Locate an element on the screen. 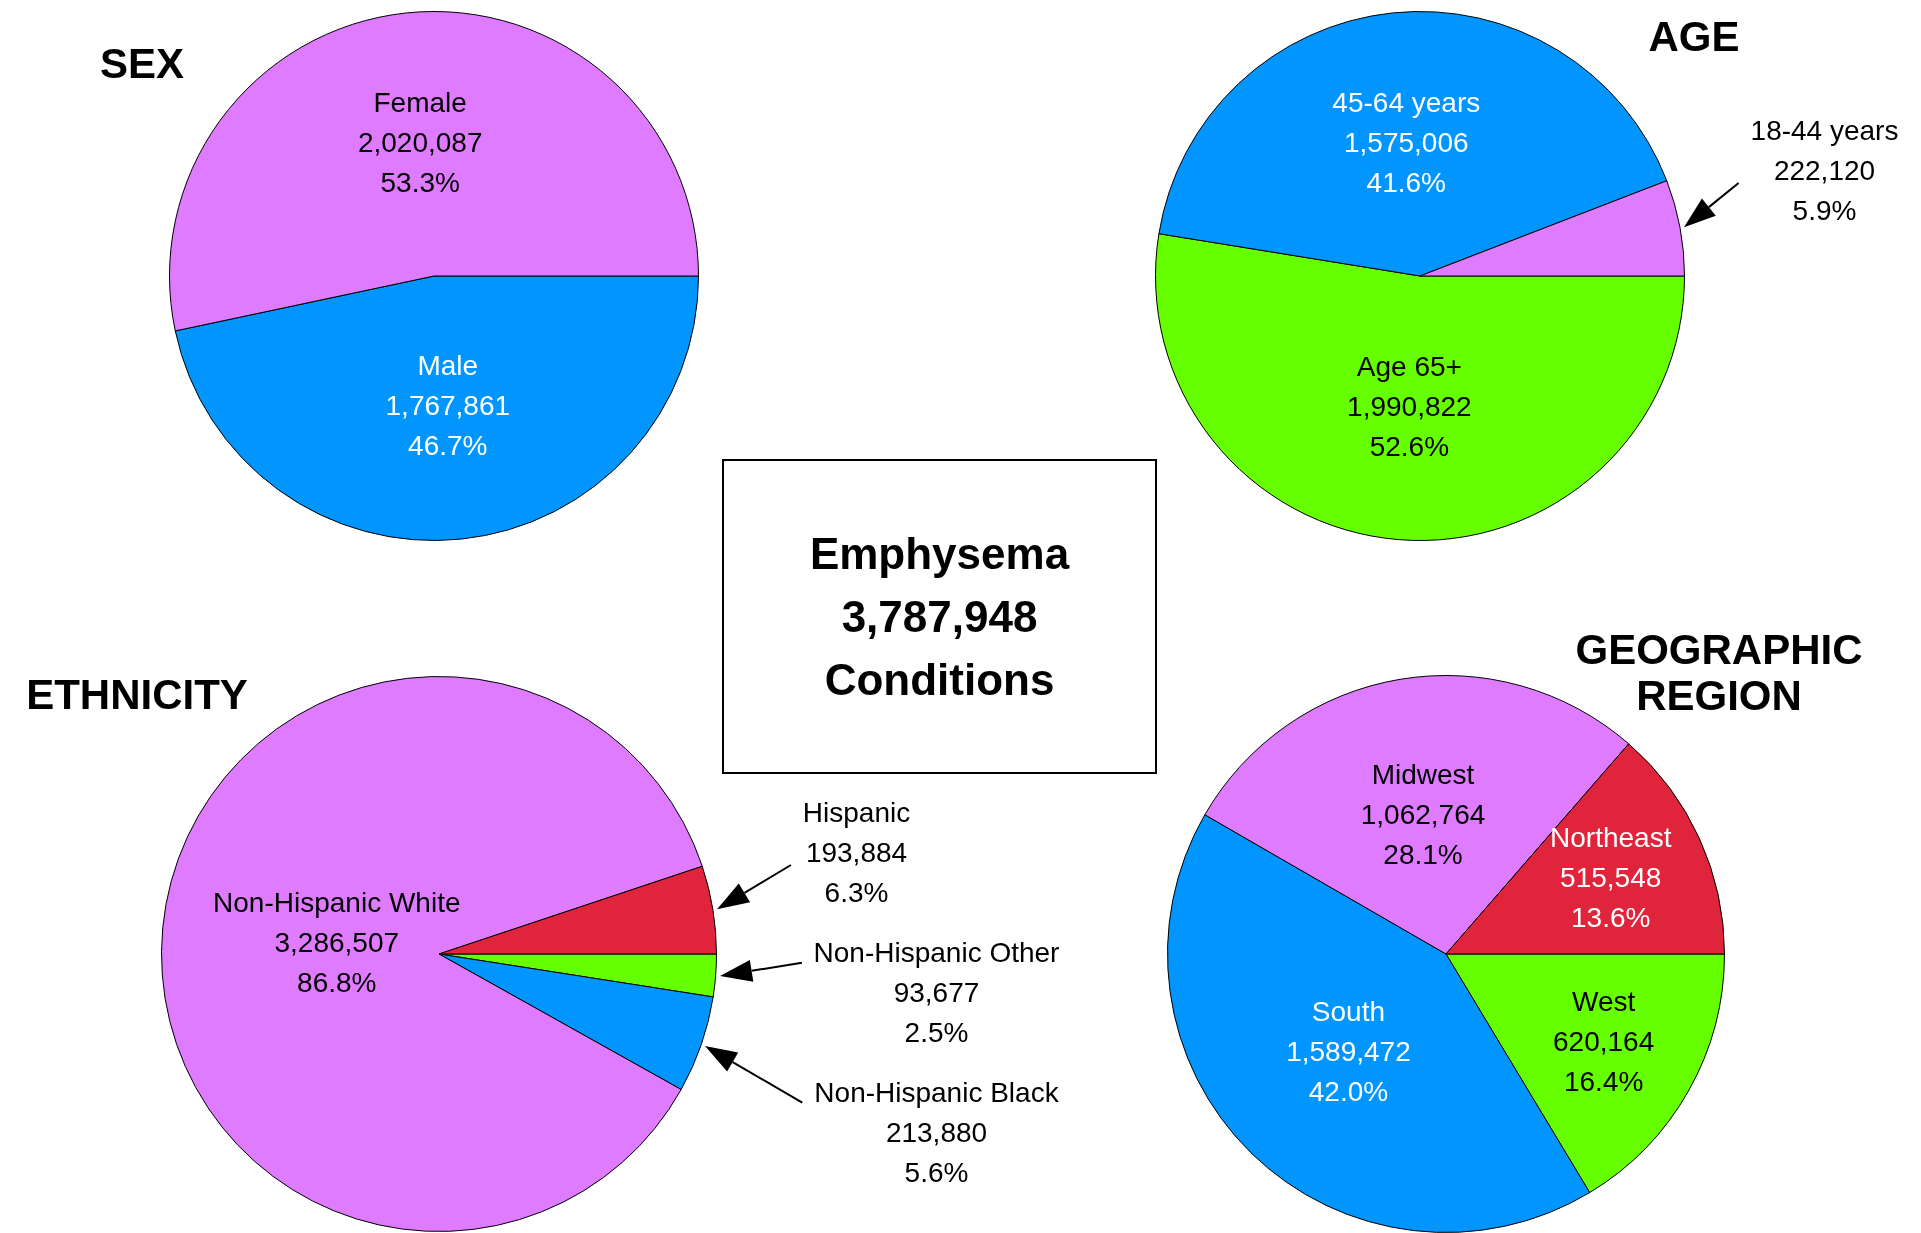 The height and width of the screenshot is (1233, 1921). slice-label: West is located at coordinates (1603, 1001).